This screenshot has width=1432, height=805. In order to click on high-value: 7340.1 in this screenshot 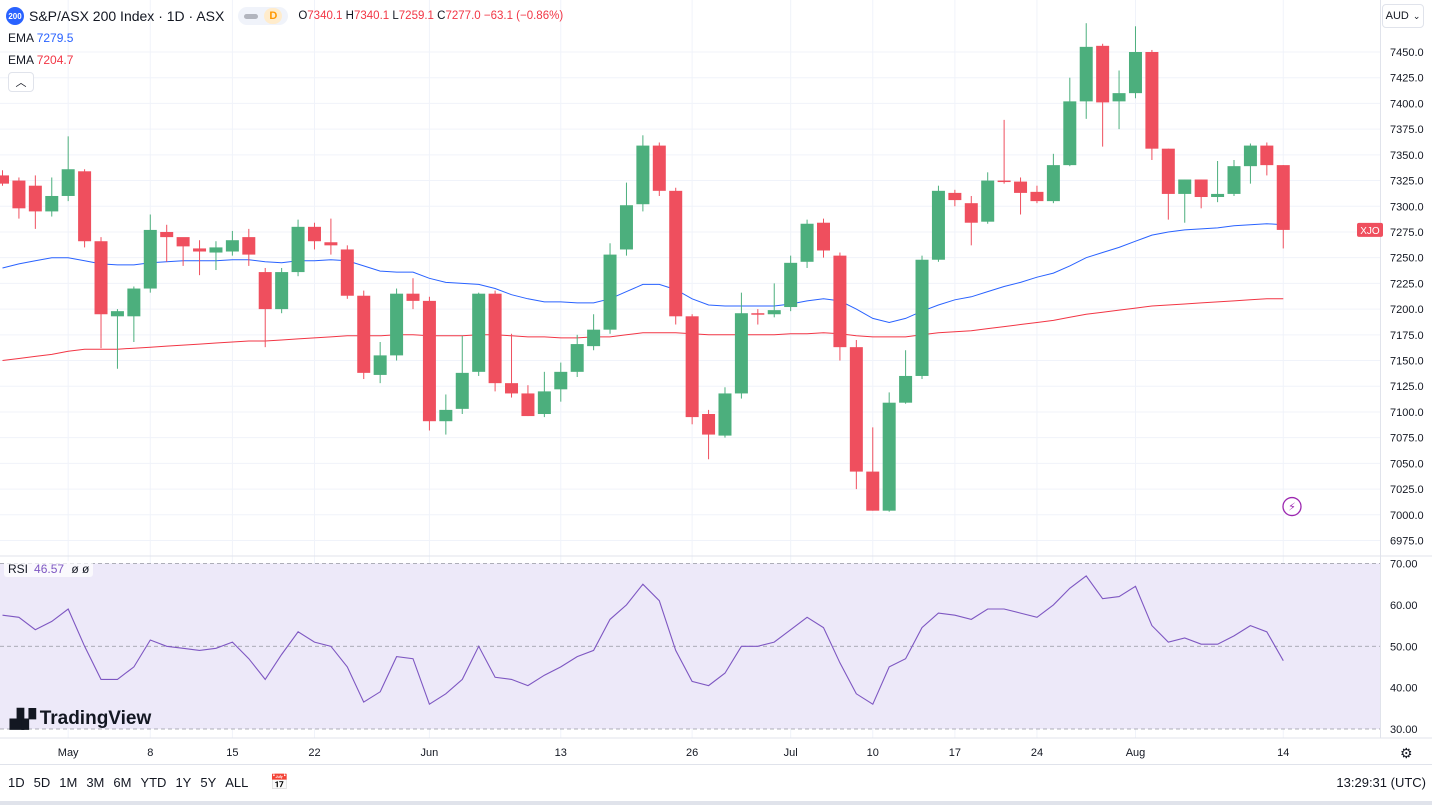, I will do `click(371, 16)`.